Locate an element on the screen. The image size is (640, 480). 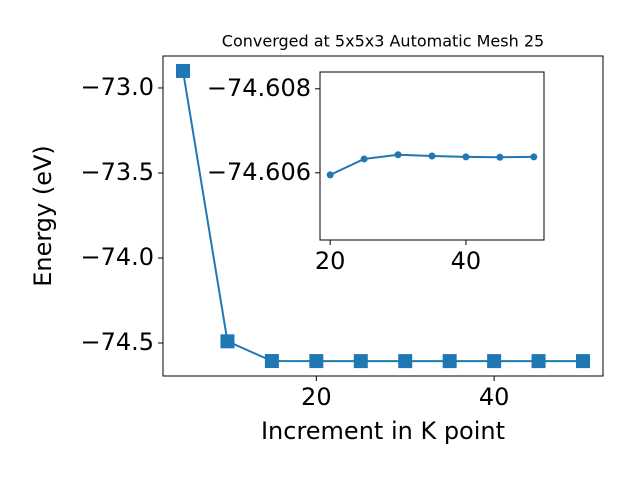
y-tick-label: −73.0 is located at coordinates (117, 87).